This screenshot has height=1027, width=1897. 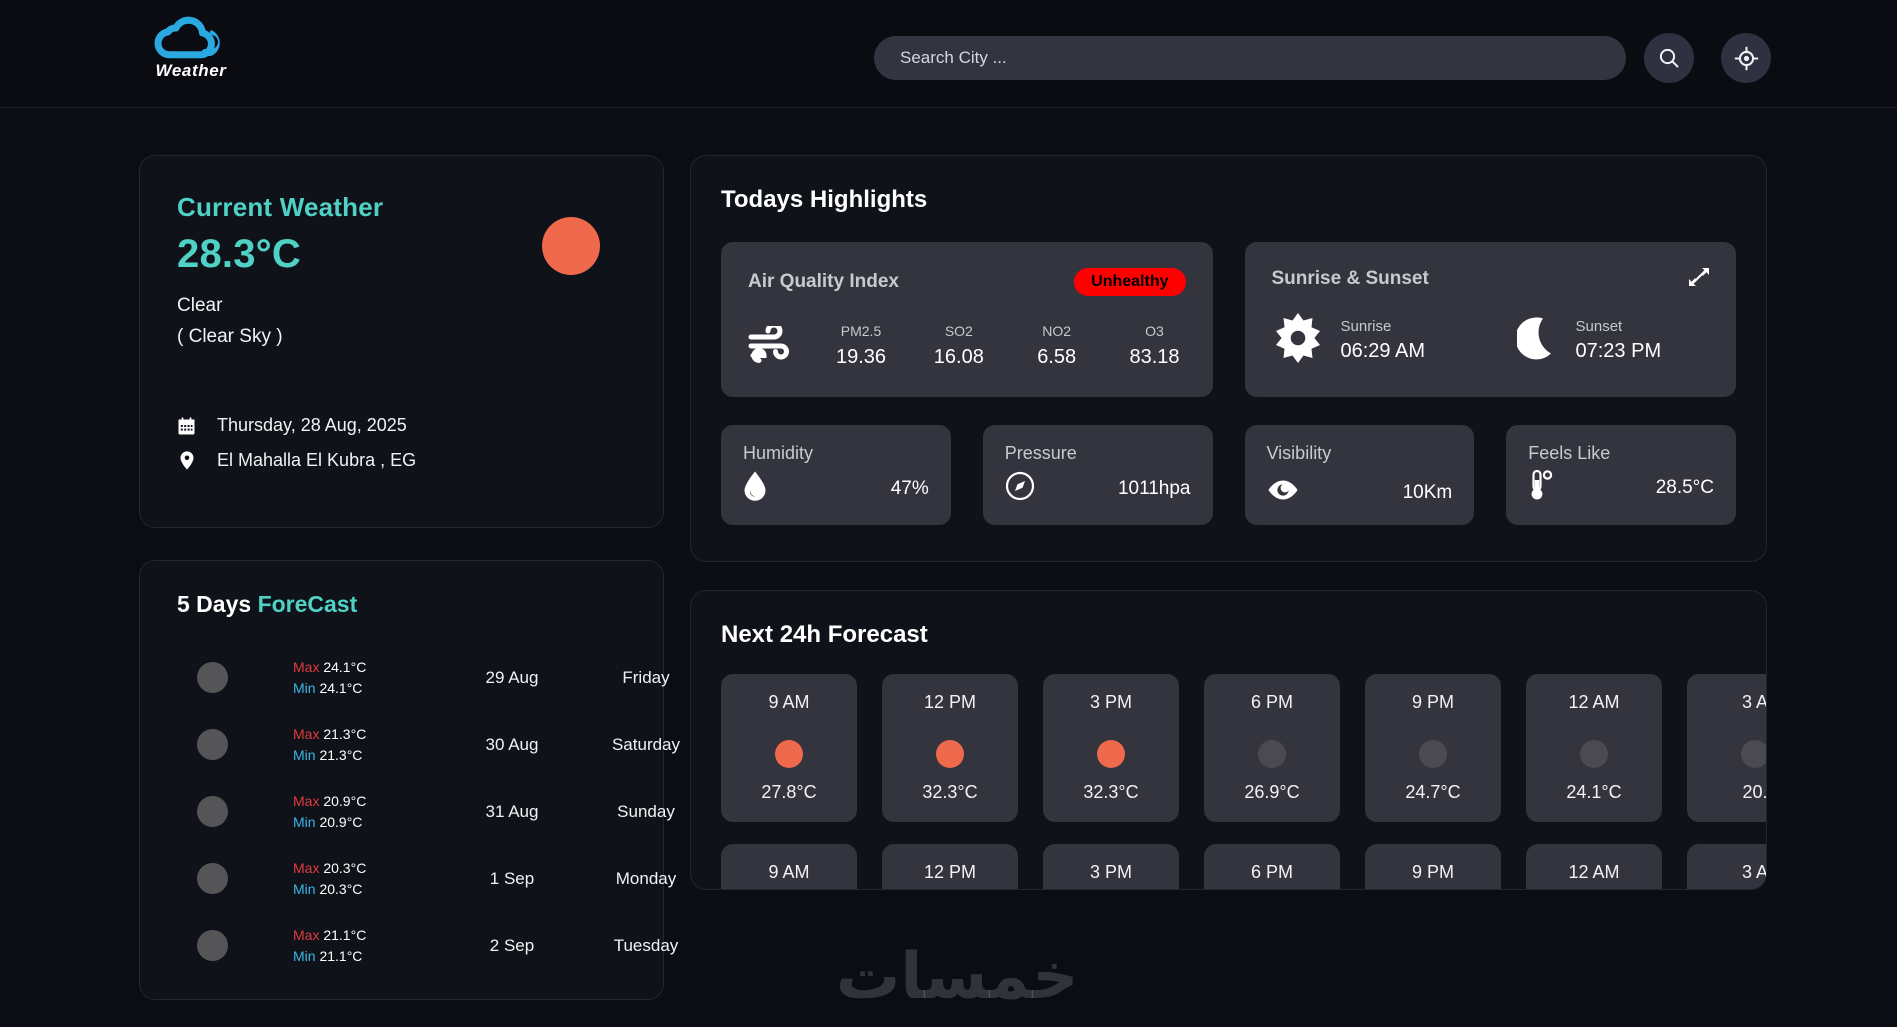 I want to click on next-24h-wind-item: 3 A, so click(x=1726, y=866).